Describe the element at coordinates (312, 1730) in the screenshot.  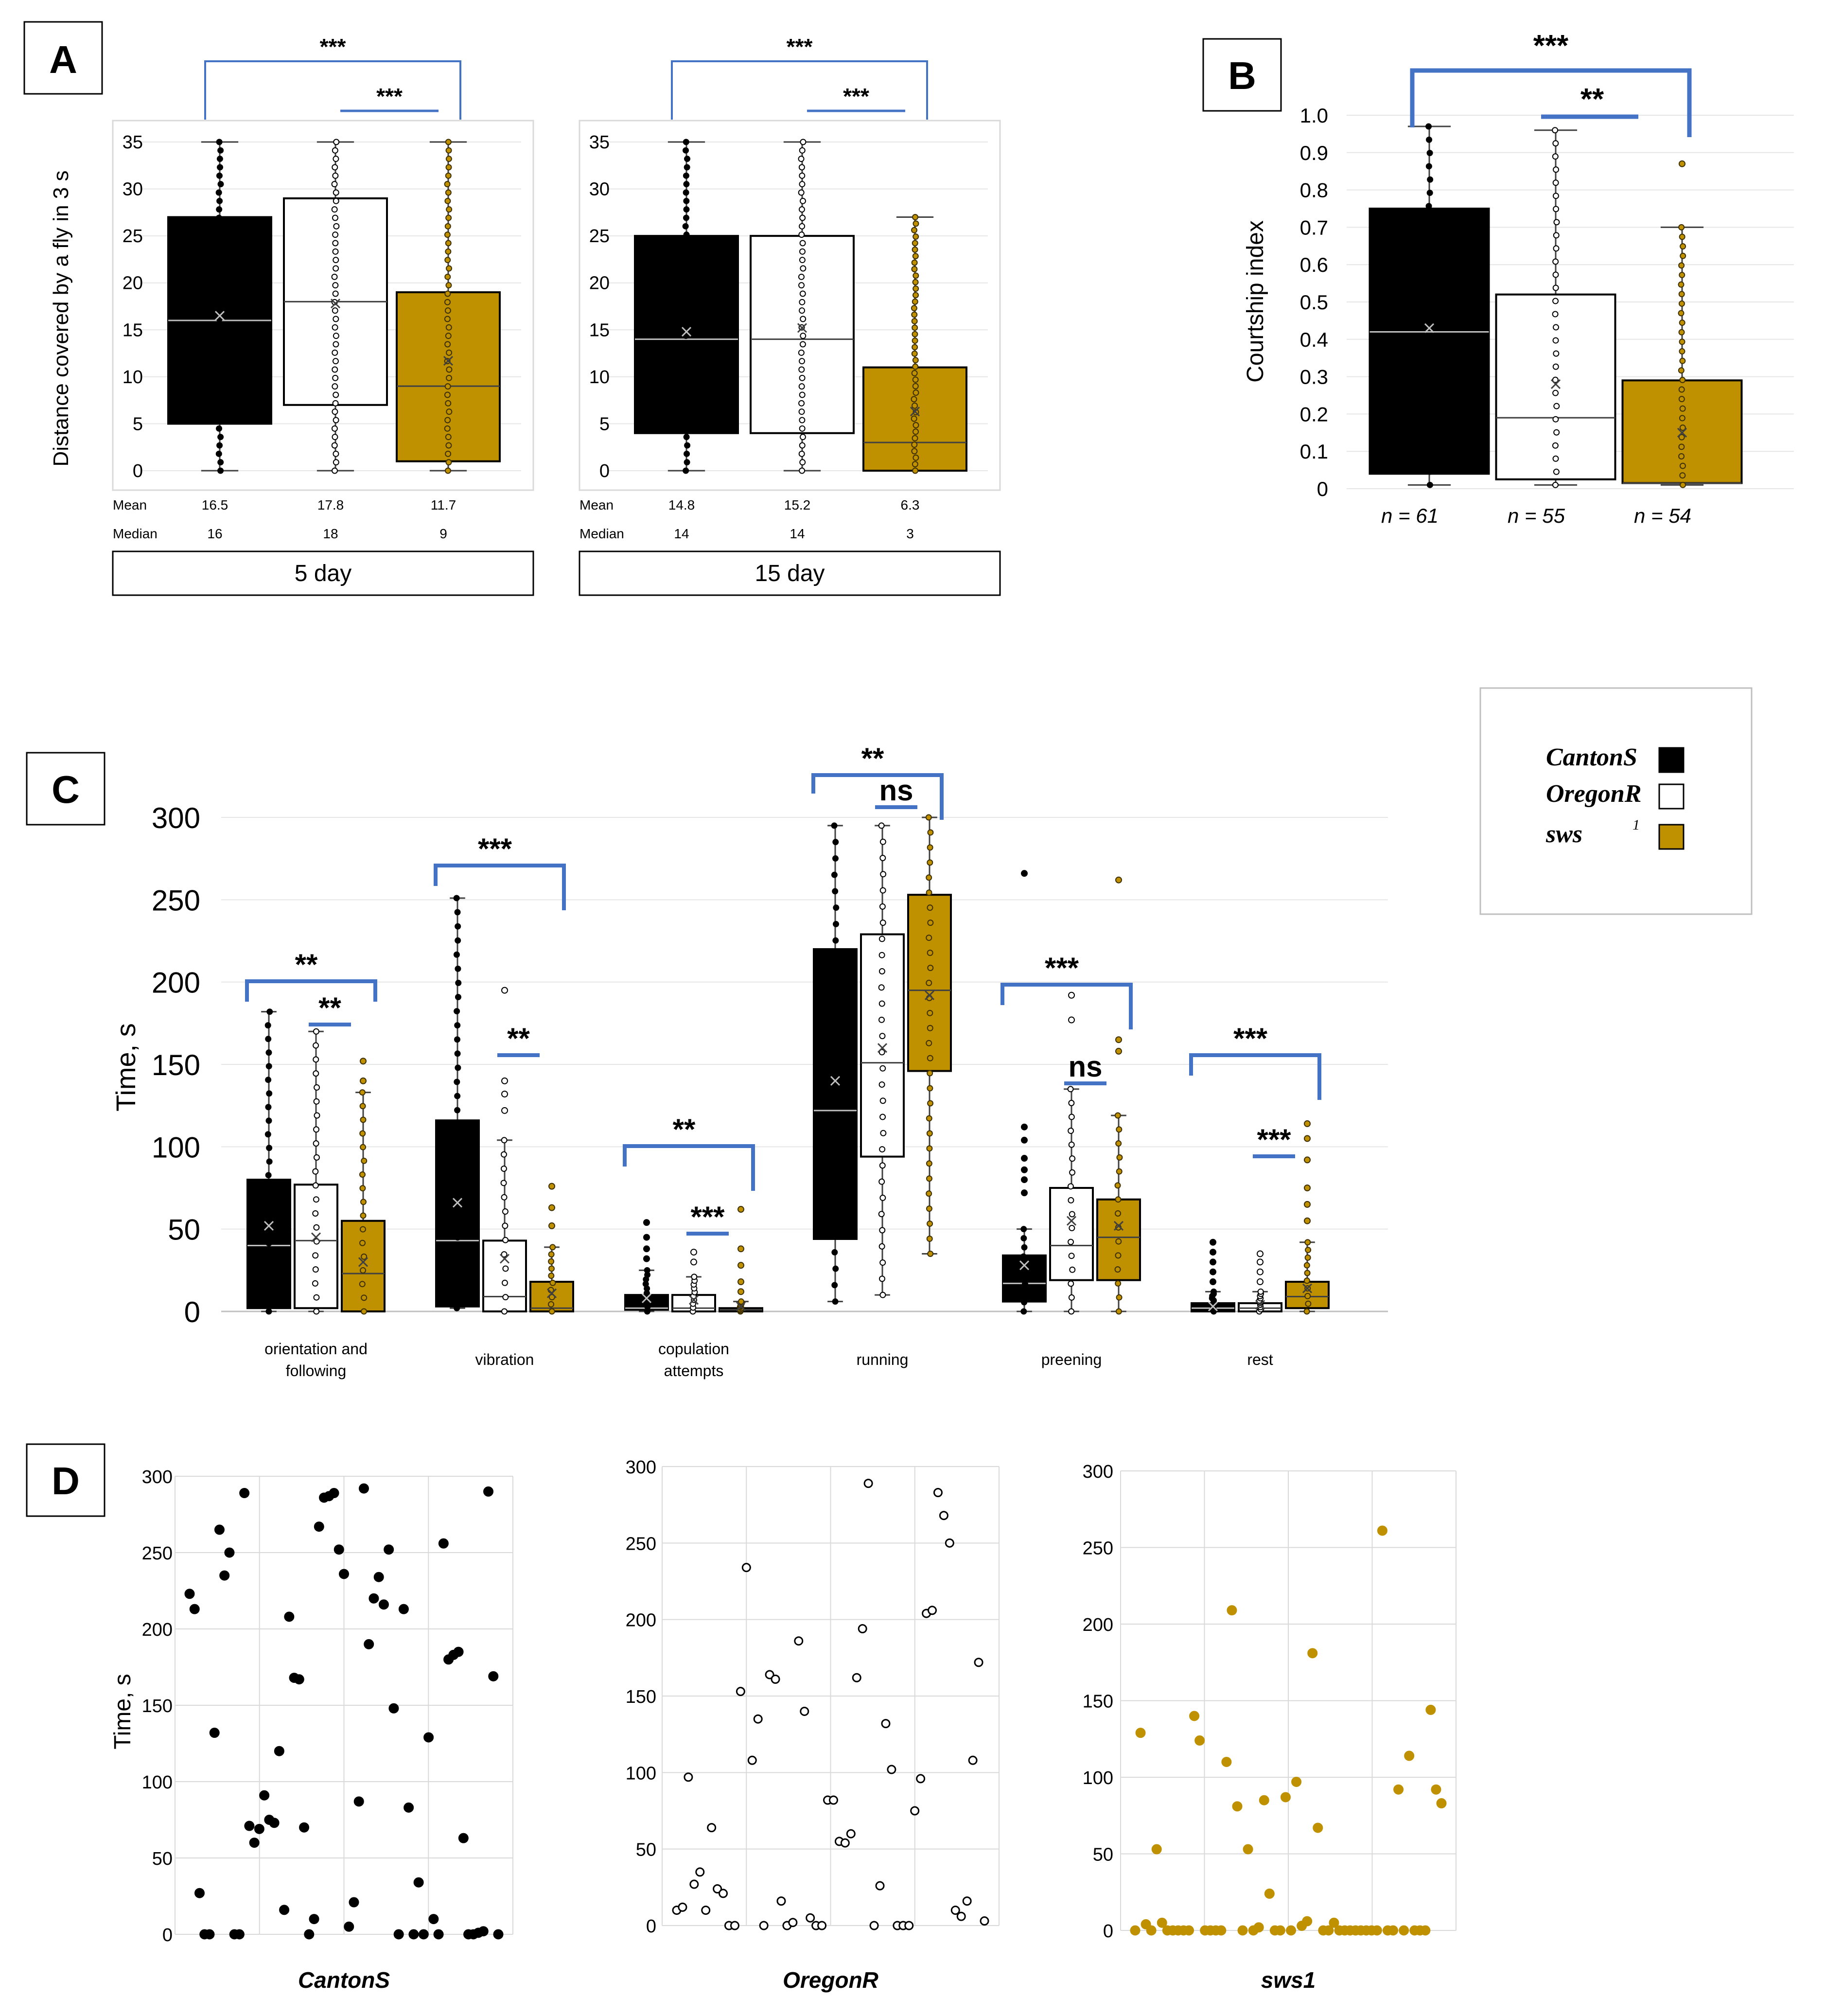
I see `scatter-CantonS: 0 50 100 150 200 250 300 CantonS Time, s` at that location.